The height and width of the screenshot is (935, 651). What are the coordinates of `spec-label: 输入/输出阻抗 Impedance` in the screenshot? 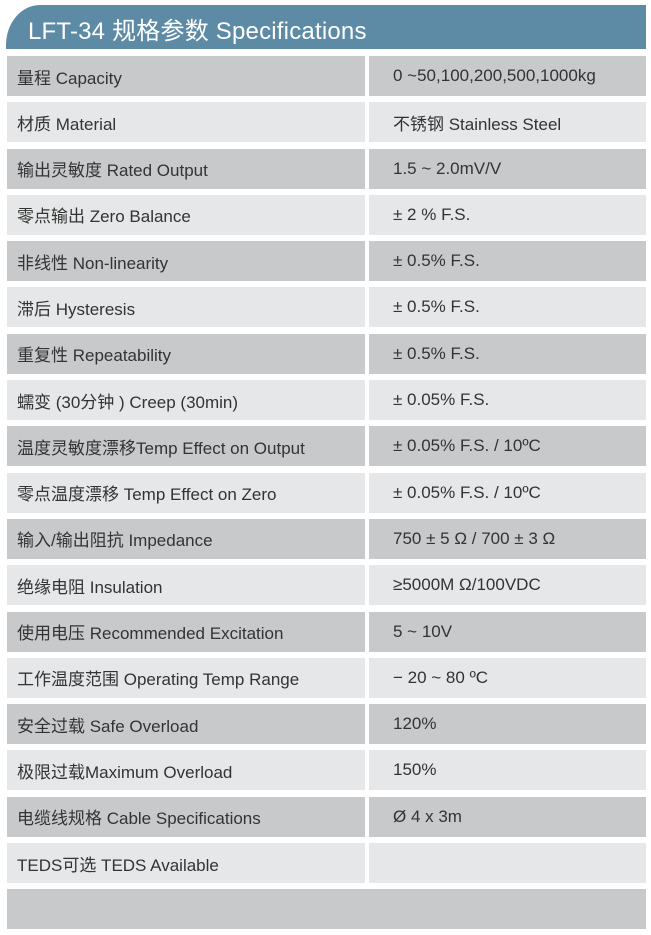 It's located at (186, 538).